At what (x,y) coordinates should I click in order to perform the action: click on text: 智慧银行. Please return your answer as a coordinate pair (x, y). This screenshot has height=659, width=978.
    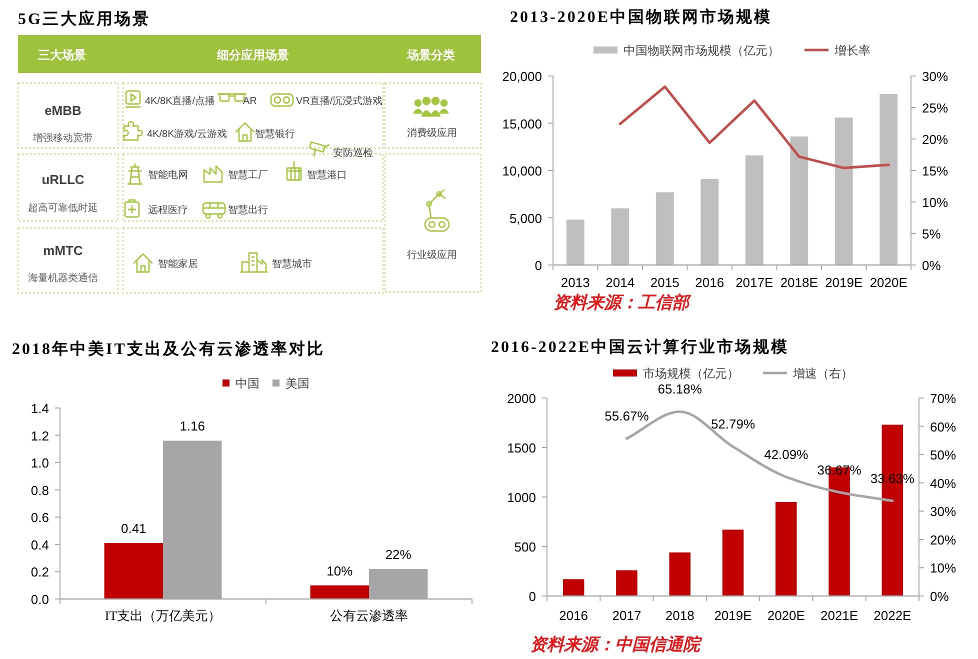
    Looking at the image, I should click on (275, 134).